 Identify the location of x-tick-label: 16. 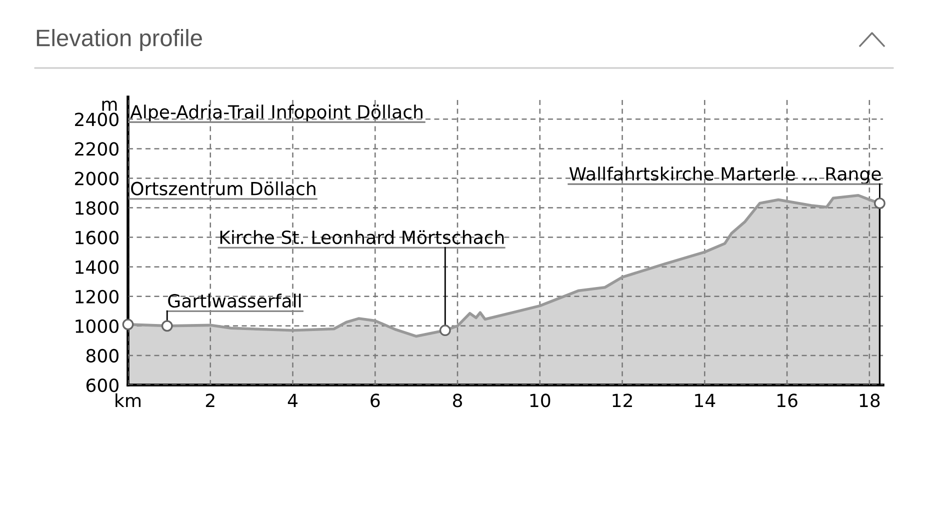
(788, 401).